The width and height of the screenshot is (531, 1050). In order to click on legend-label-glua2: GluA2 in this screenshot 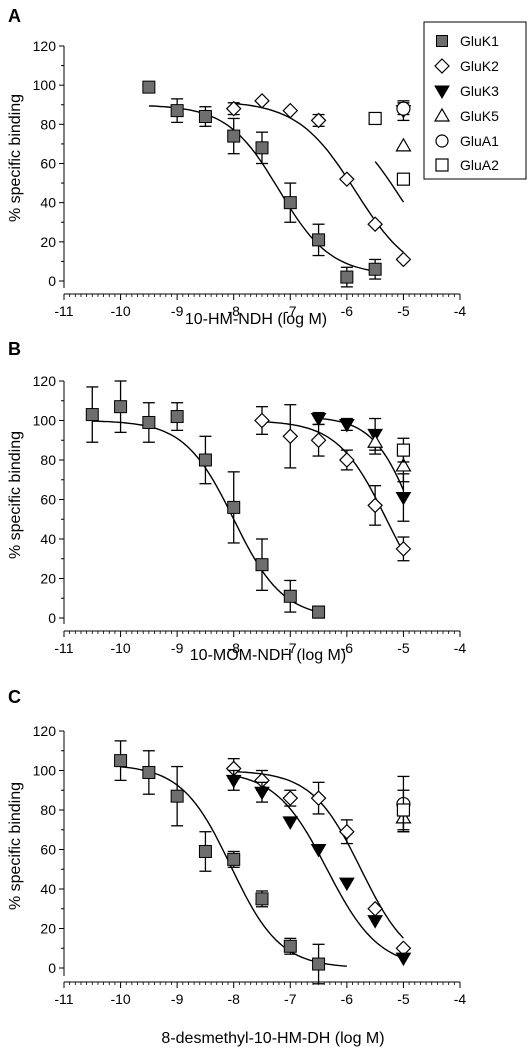, I will do `click(479, 165)`.